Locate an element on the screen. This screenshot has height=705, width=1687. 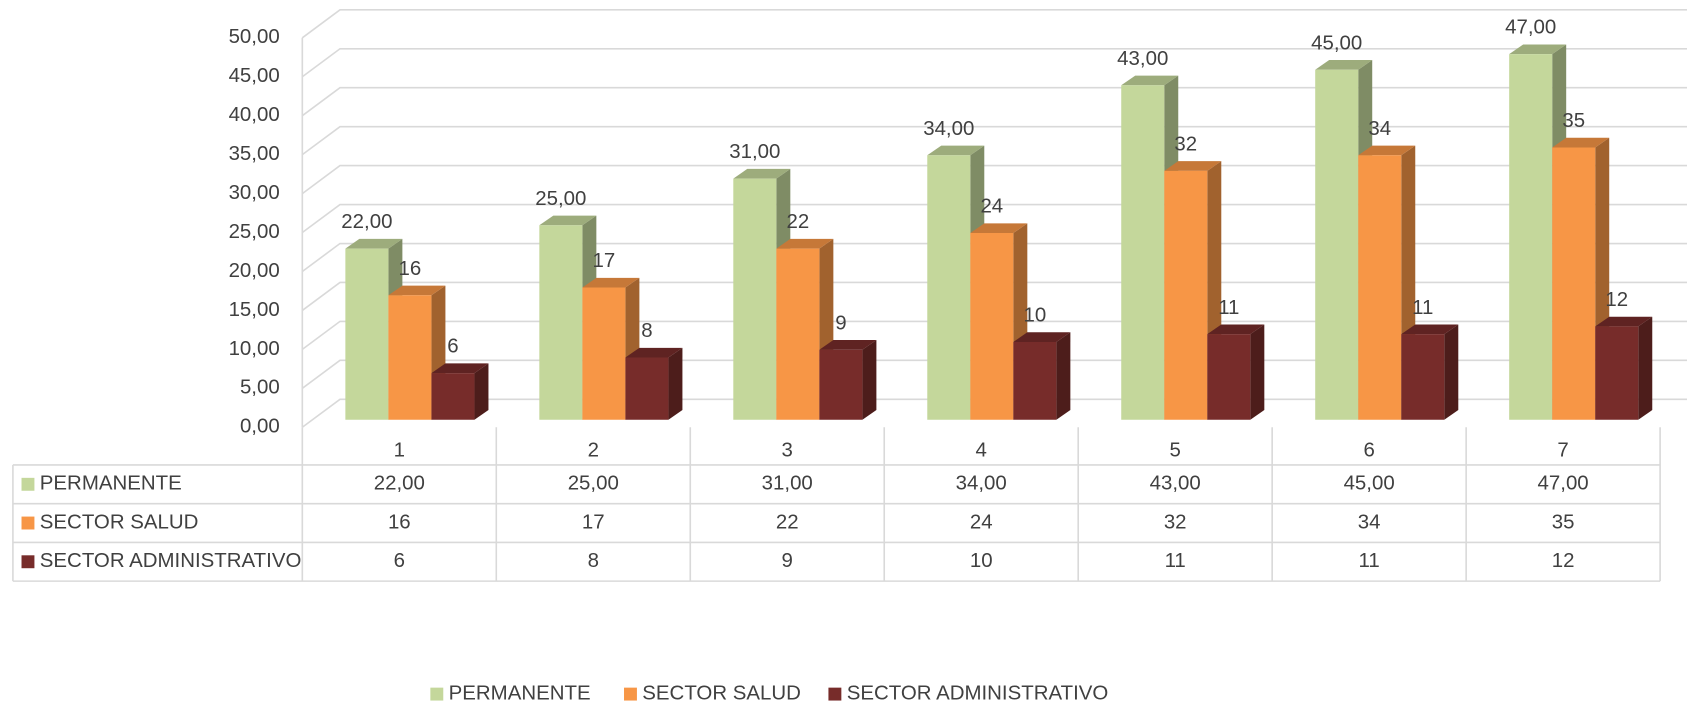
data-label: 25,00 is located at coordinates (560, 198).